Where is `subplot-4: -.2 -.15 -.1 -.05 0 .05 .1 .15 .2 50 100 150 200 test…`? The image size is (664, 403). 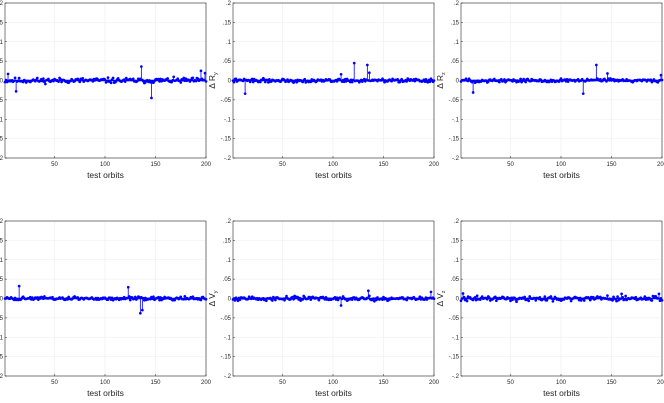 subplot-4: -.2 -.15 -.1 -.05 0 .05 .1 .15 .2 50 100 150 200 test… is located at coordinates (106, 308).